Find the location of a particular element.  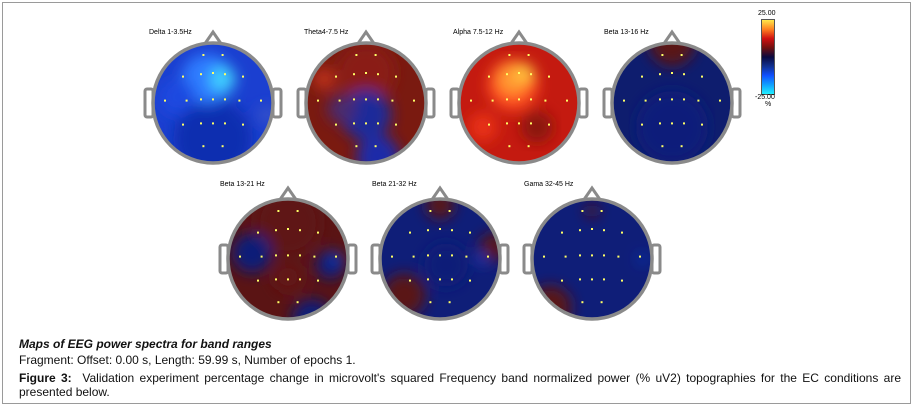

colorbar-max-label: 25.00 is located at coordinates (767, 13).